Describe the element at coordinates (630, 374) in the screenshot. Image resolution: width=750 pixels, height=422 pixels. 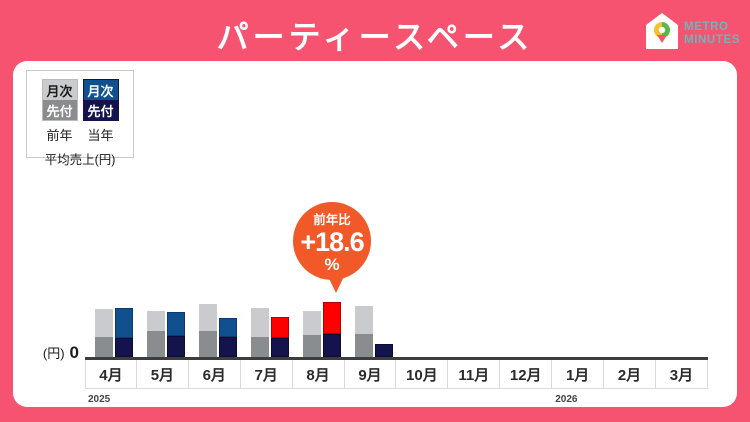
I see `month-cell: 2月` at that location.